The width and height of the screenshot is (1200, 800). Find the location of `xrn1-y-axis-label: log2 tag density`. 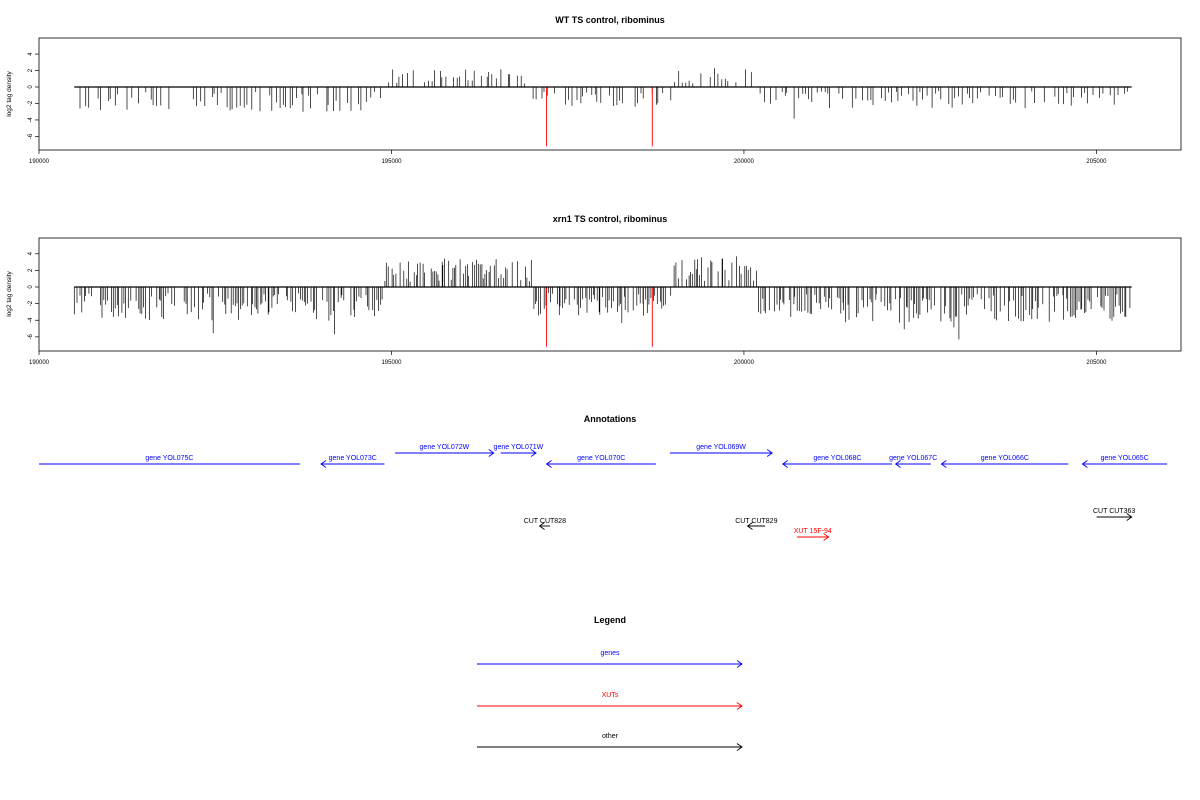

xrn1-y-axis-label: log2 tag density is located at coordinates (9, 293).